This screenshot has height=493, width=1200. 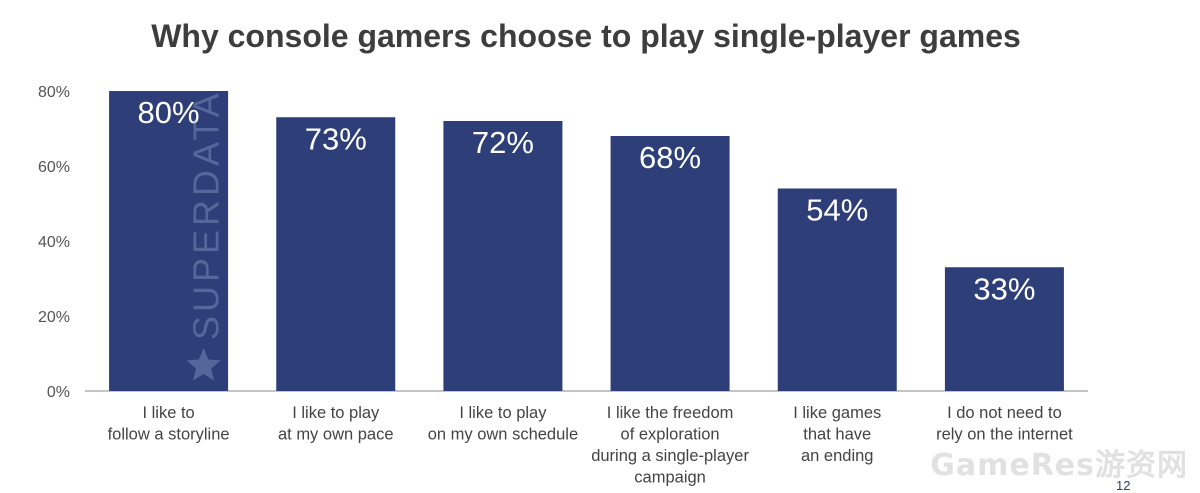 What do you see at coordinates (670, 157) in the screenshot?
I see `bar-value-label: 68%` at bounding box center [670, 157].